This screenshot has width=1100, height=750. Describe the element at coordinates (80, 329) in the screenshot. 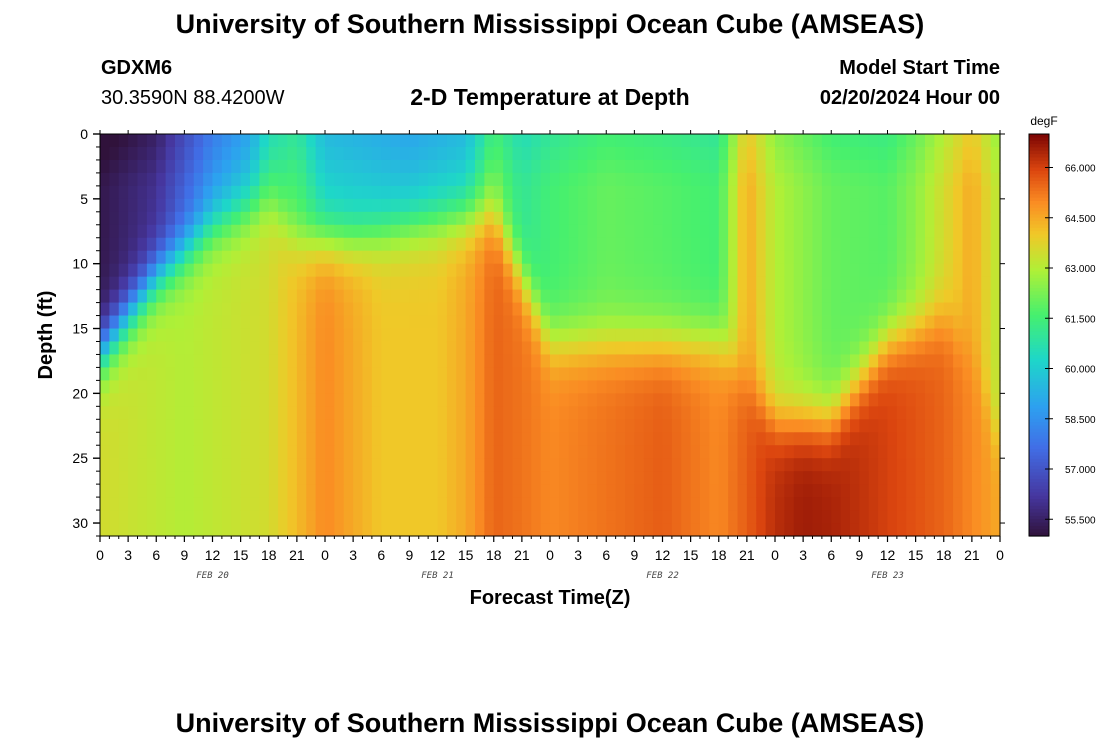

I see `y-tick-label: 15` at that location.